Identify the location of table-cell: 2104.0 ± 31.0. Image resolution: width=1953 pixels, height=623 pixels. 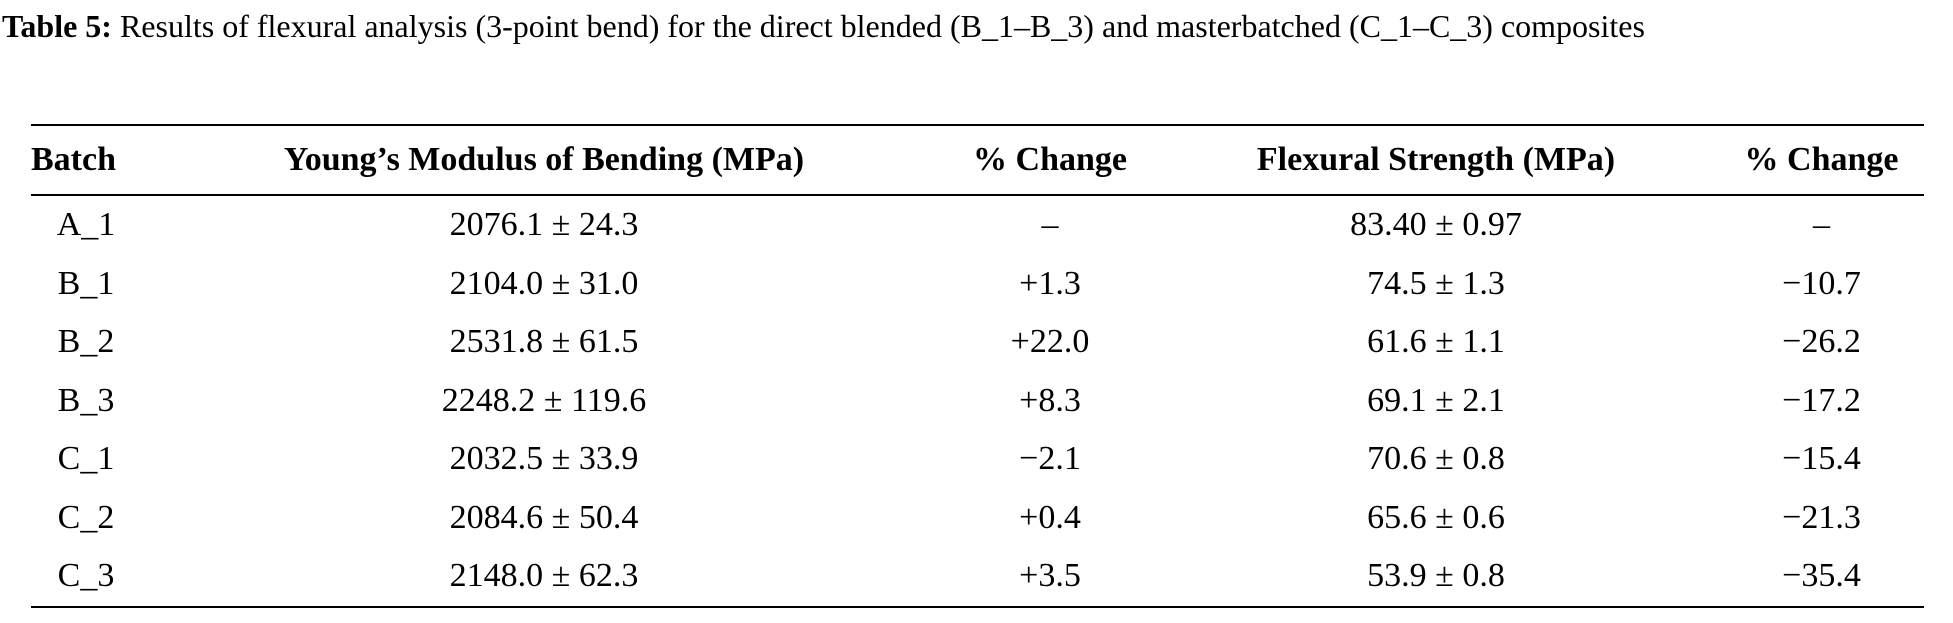
(544, 283).